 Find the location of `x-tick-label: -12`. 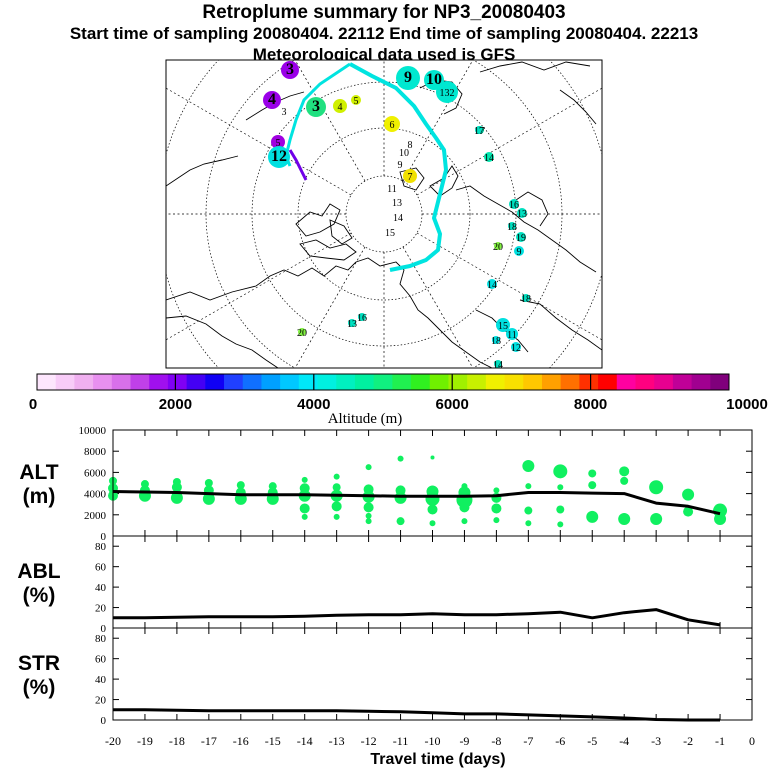

x-tick-label: -12 is located at coordinates (369, 741).